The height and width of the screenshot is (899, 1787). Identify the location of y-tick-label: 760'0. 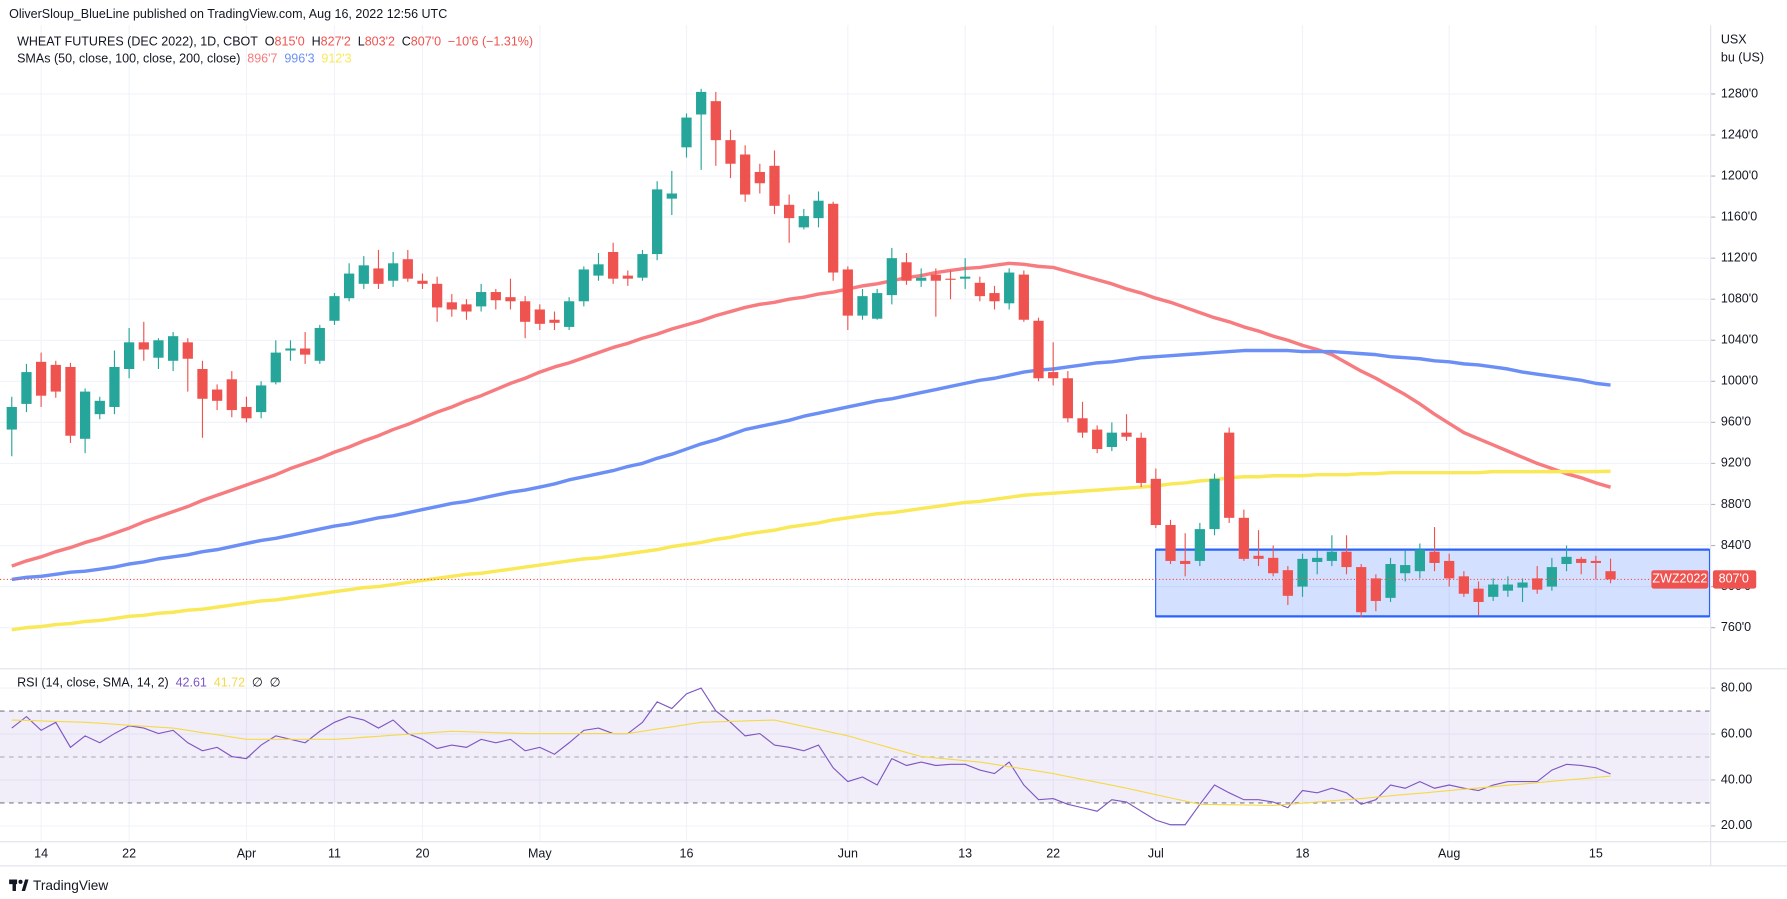
(1736, 627).